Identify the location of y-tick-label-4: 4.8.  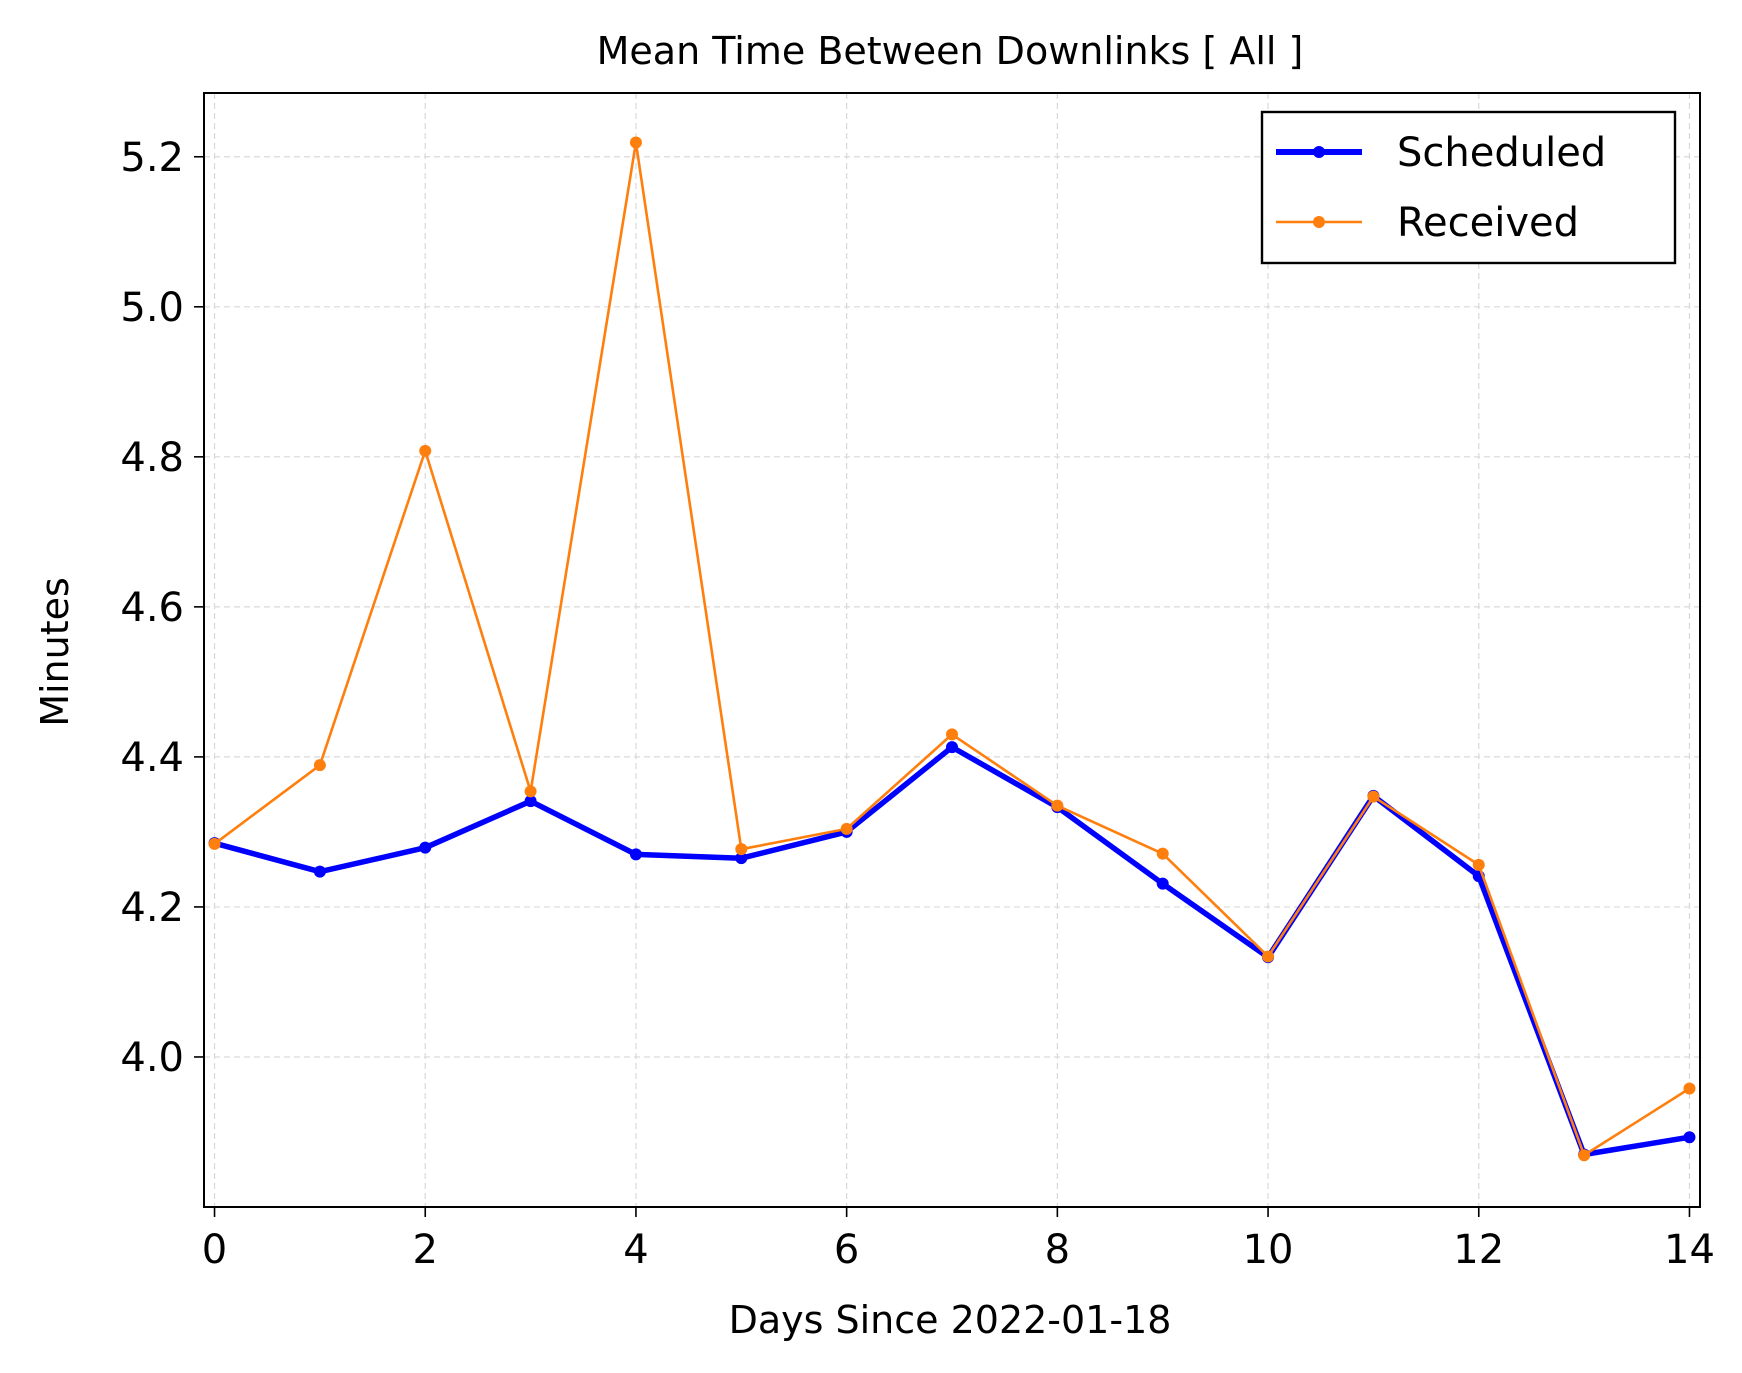
(152, 458).